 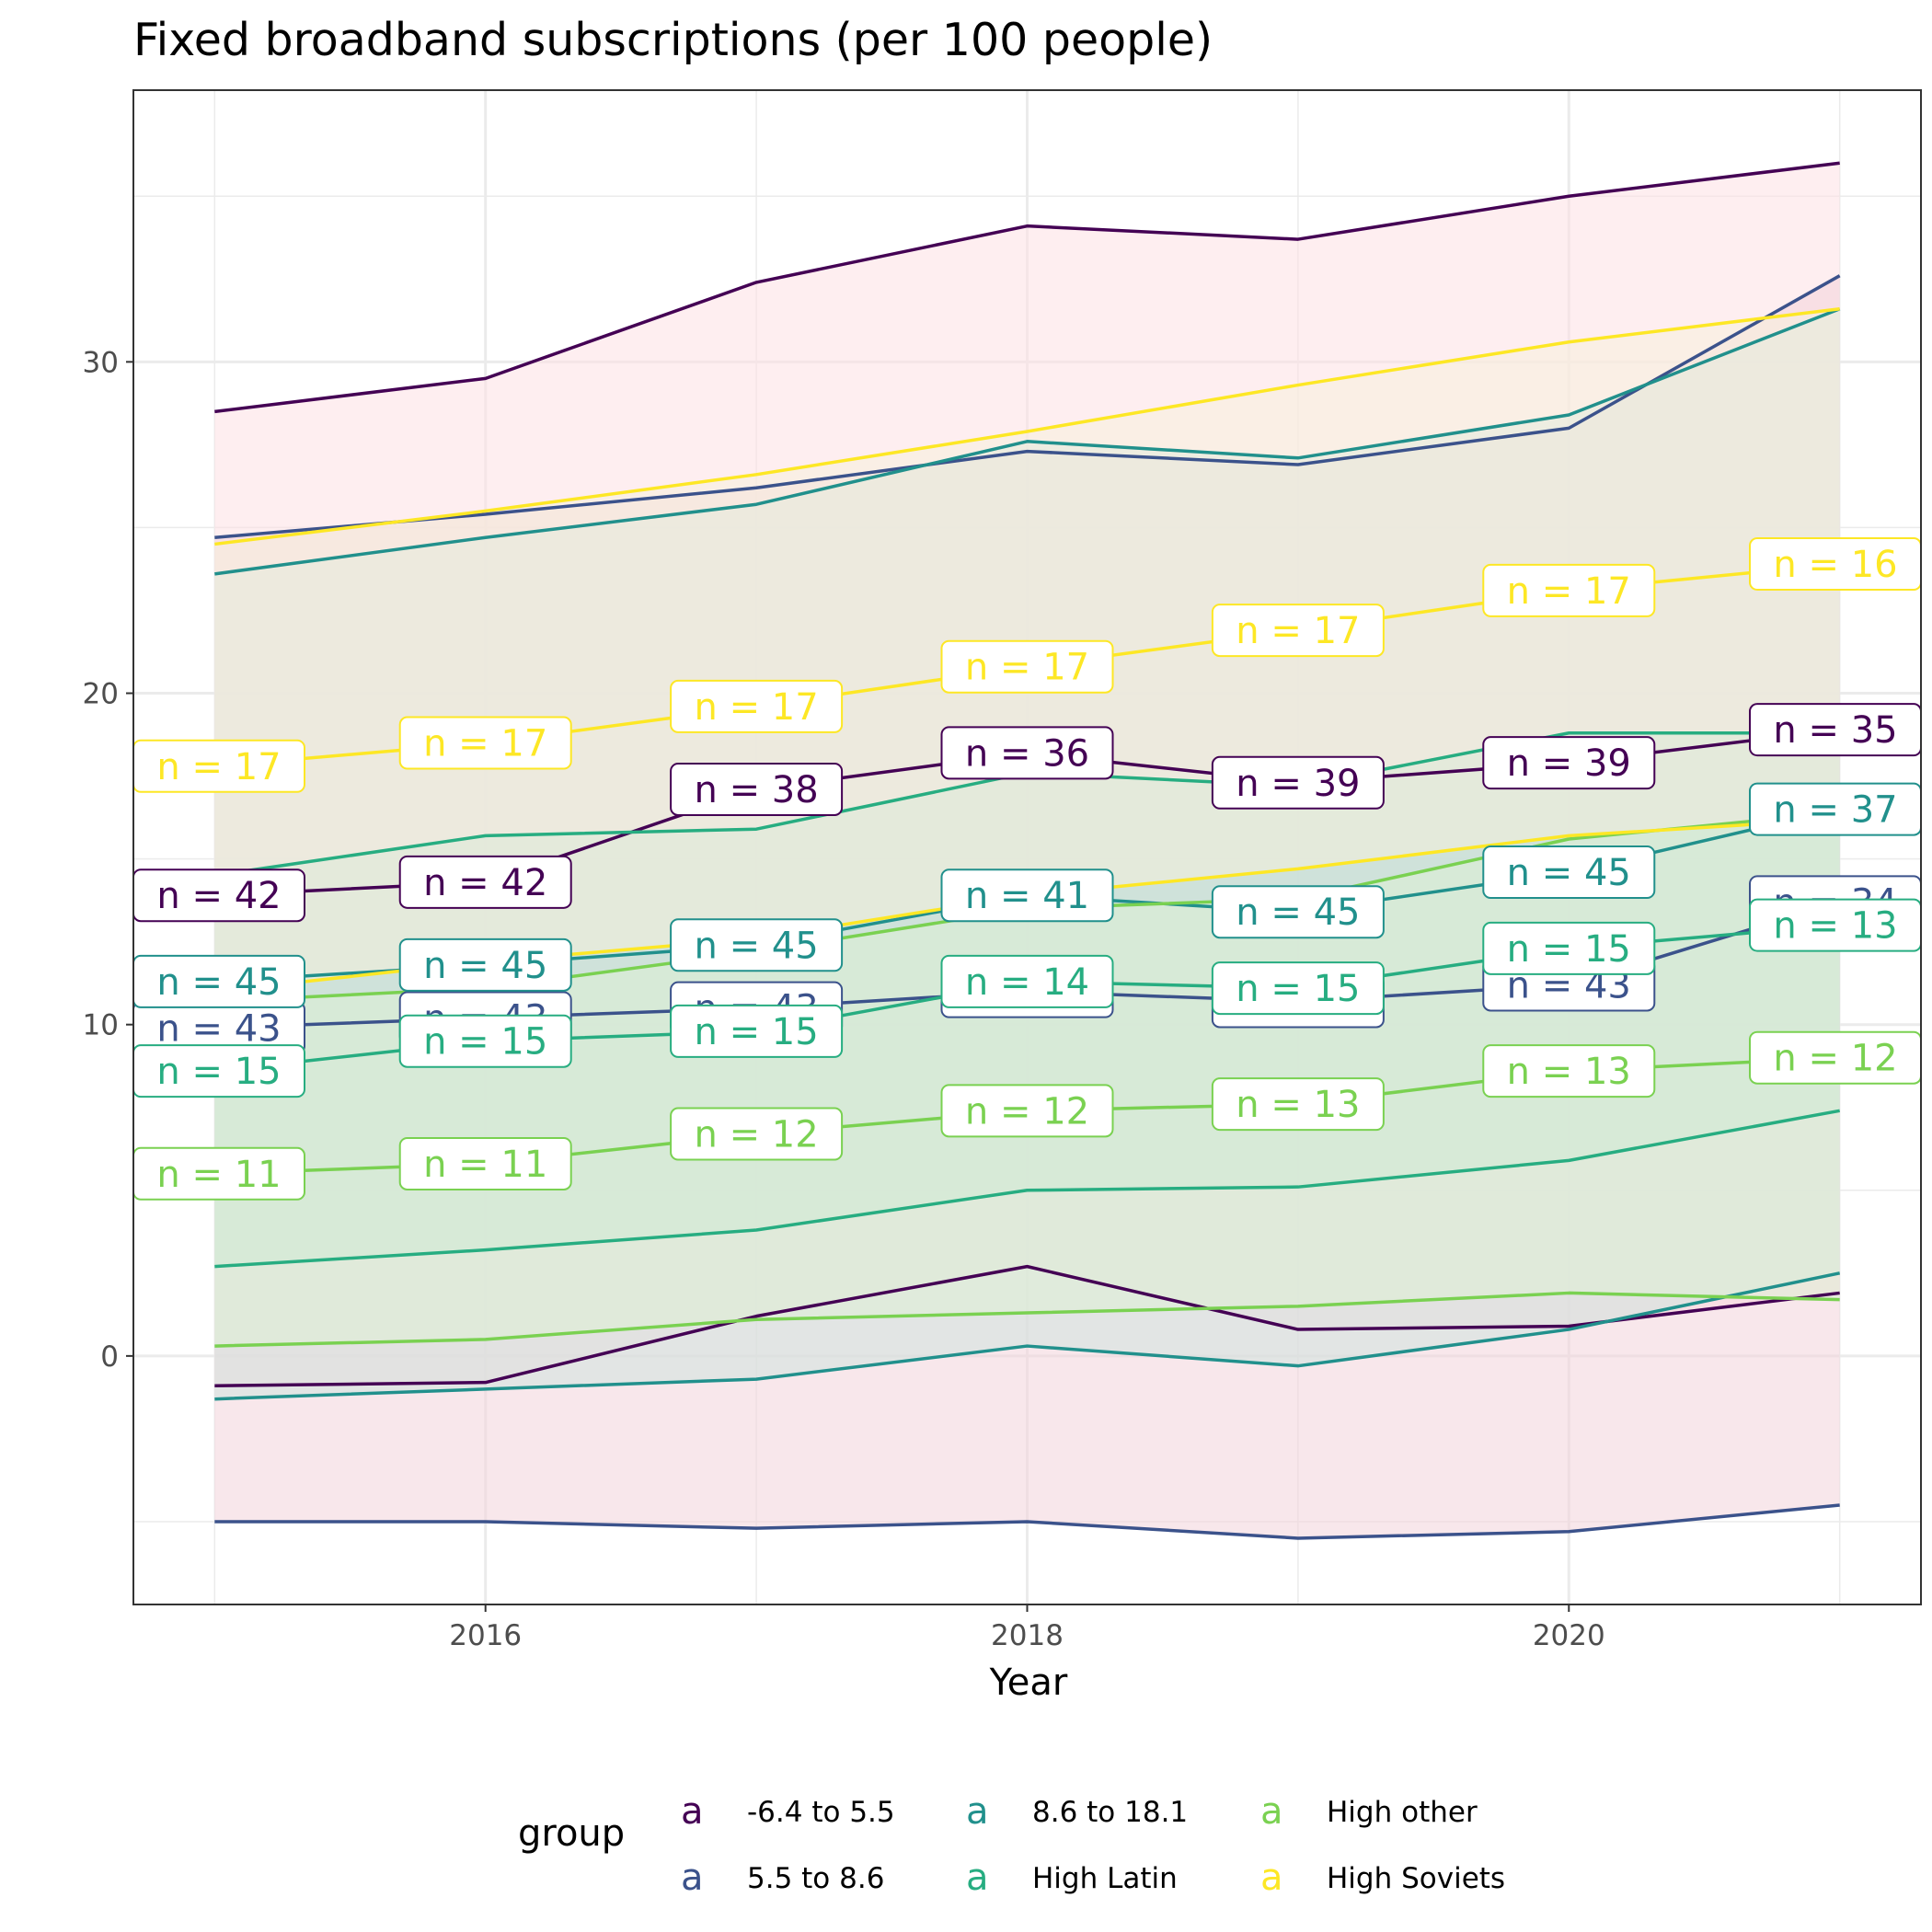 What do you see at coordinates (1027, 1319) in the screenshot?
I see `line-series-4-lower` at bounding box center [1027, 1319].